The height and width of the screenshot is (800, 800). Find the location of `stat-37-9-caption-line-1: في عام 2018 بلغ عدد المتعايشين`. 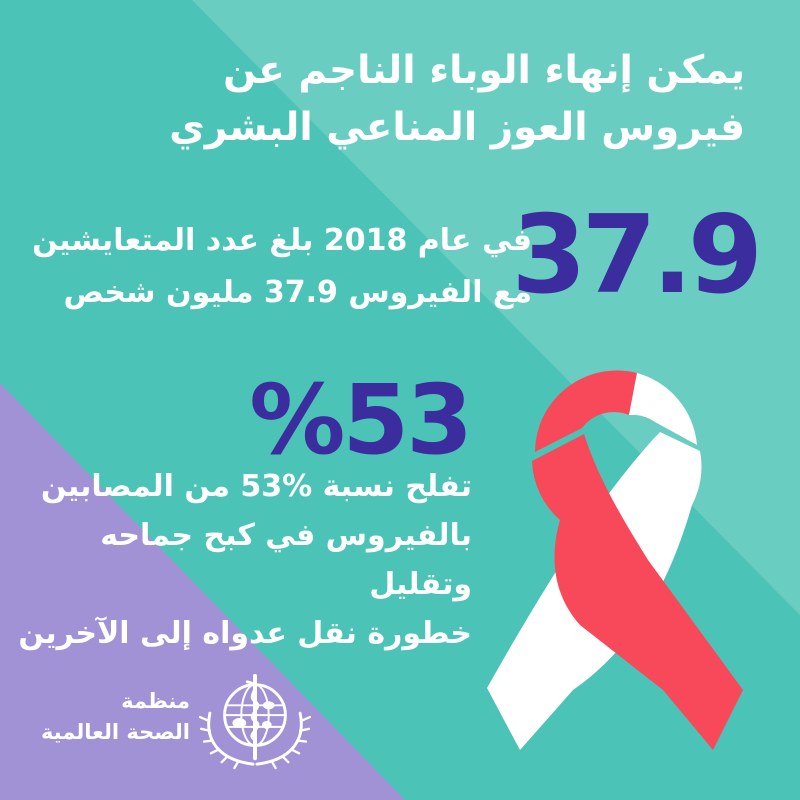

stat-37-9-caption-line-1: في عام 2018 بلغ عدد المتعايشين is located at coordinates (282, 240).